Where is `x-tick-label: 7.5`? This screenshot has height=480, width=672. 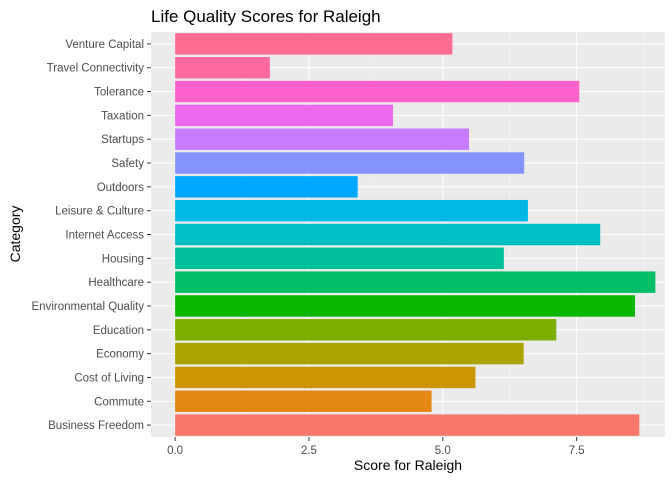 x-tick-label: 7.5 is located at coordinates (577, 451).